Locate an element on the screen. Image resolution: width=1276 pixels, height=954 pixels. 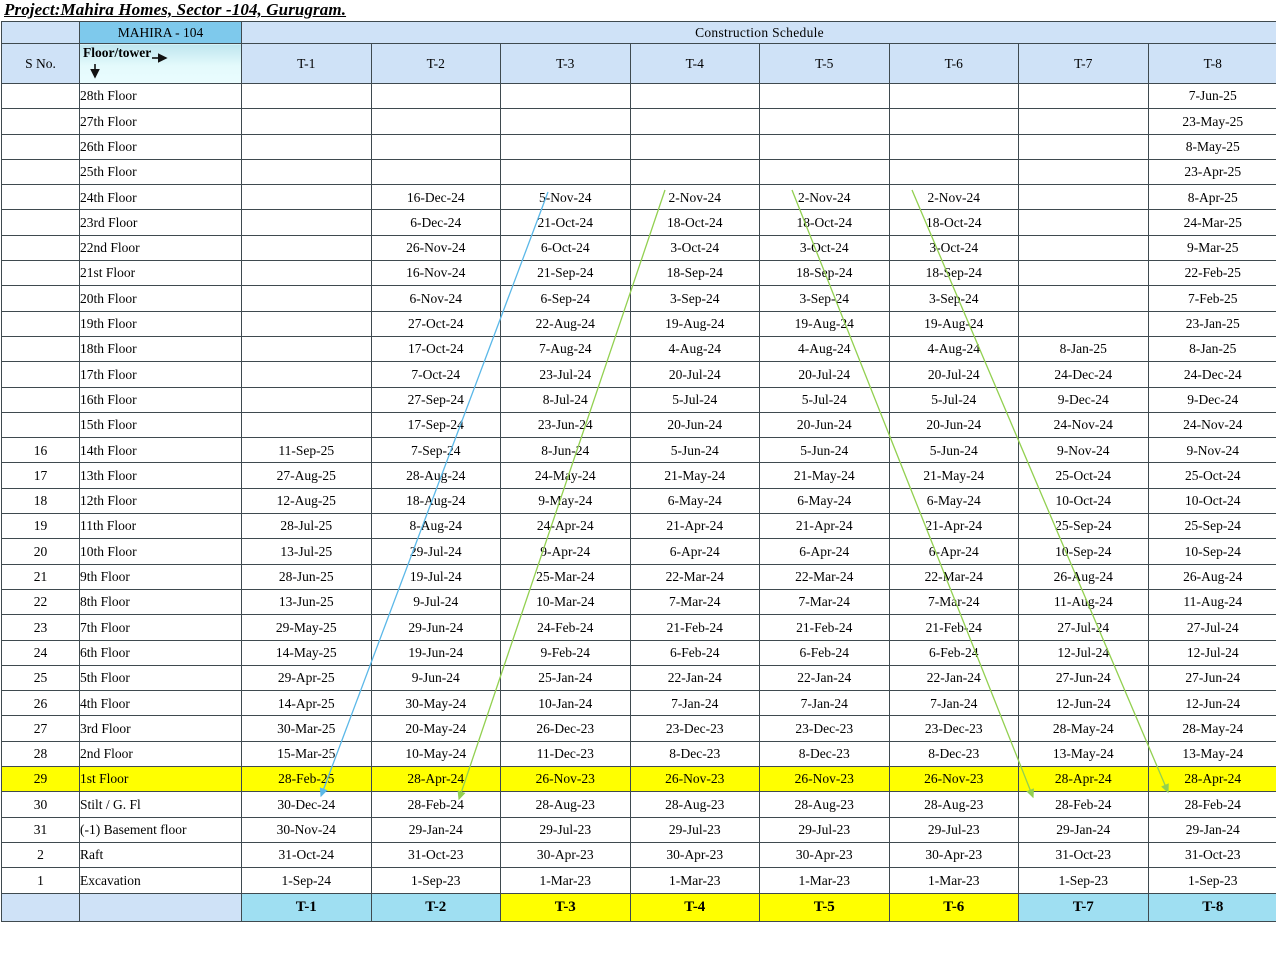
footer-row: T-1 T-2 T-3 T-4 T-5 T-6 T-7 T-8 is located at coordinates (638, 907).